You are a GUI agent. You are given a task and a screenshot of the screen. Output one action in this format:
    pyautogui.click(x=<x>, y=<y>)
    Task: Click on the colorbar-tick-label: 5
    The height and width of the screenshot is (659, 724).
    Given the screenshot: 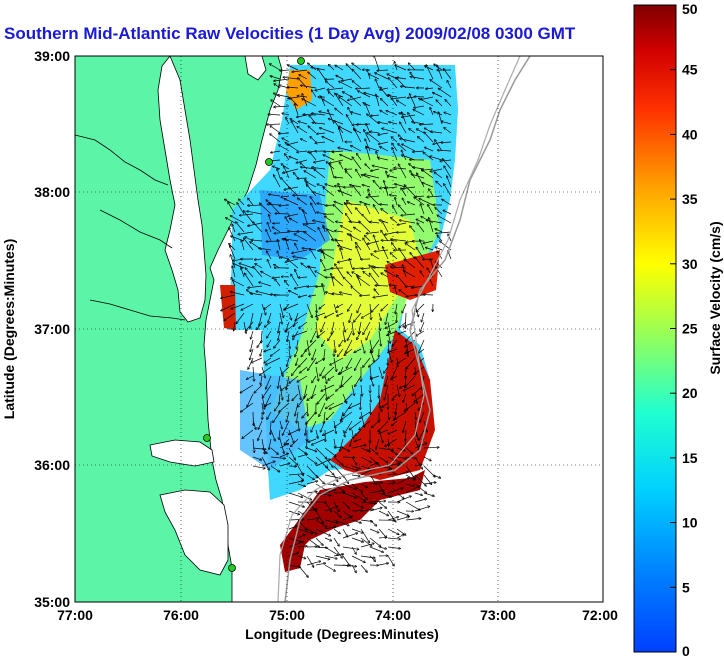 What is the action you would take?
    pyautogui.click(x=686, y=587)
    